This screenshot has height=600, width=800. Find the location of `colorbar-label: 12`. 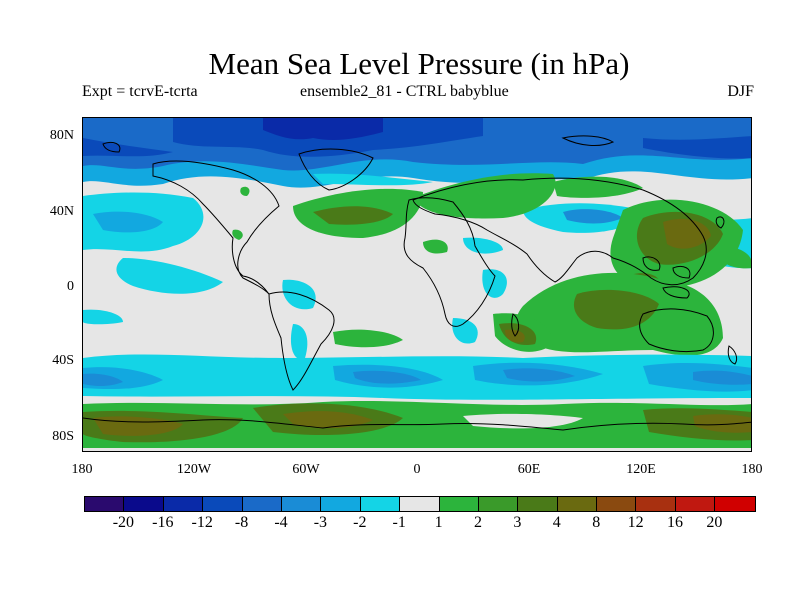

colorbar-label: 12 is located at coordinates (635, 522).